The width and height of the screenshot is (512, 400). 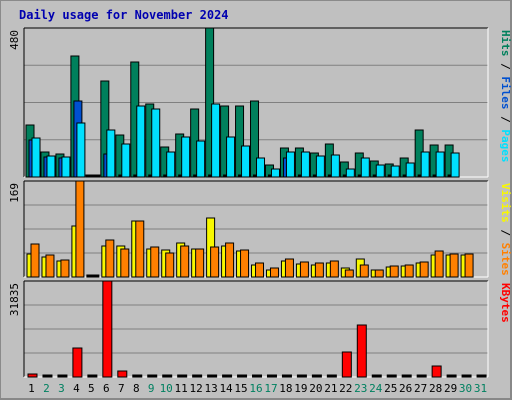 I want to click on x-tick-label-day-10: 10, so click(x=166, y=388).